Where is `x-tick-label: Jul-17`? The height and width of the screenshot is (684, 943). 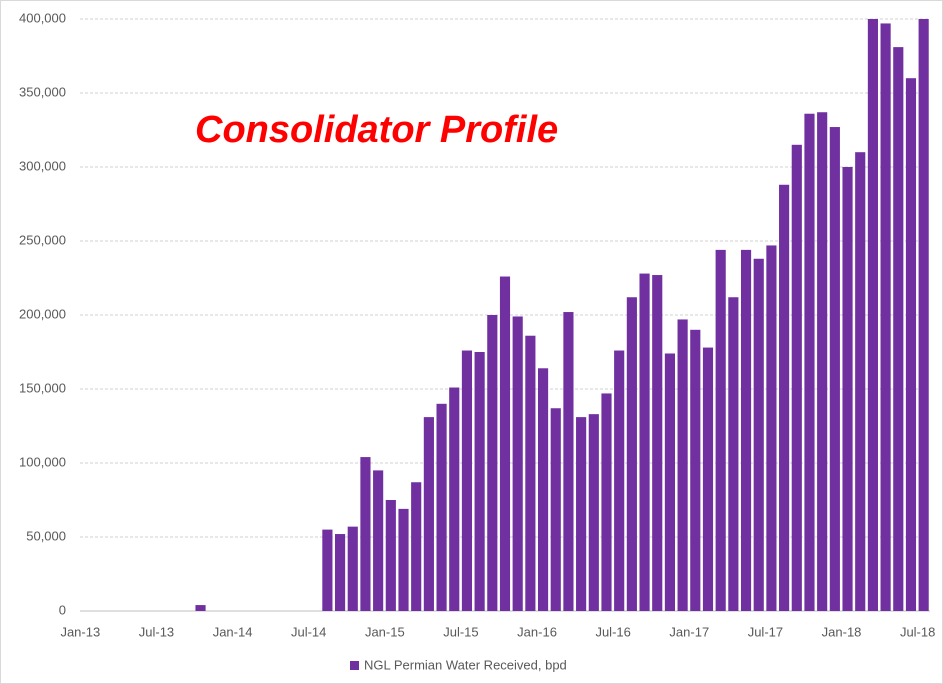 x-tick-label: Jul-17 is located at coordinates (765, 631).